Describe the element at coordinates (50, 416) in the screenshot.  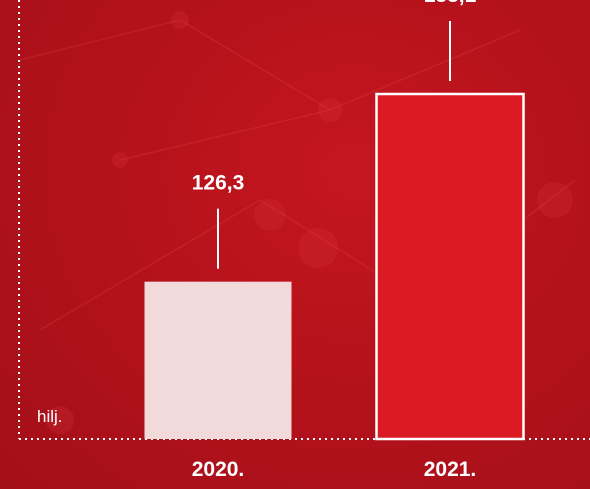
I see `unit-label: hilj.` at that location.